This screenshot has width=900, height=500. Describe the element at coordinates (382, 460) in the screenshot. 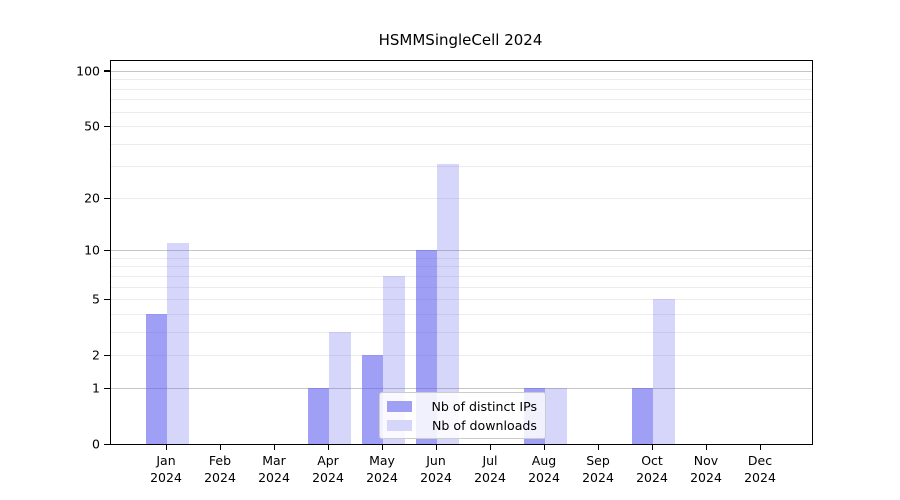

I see `x-tick-month: May` at that location.